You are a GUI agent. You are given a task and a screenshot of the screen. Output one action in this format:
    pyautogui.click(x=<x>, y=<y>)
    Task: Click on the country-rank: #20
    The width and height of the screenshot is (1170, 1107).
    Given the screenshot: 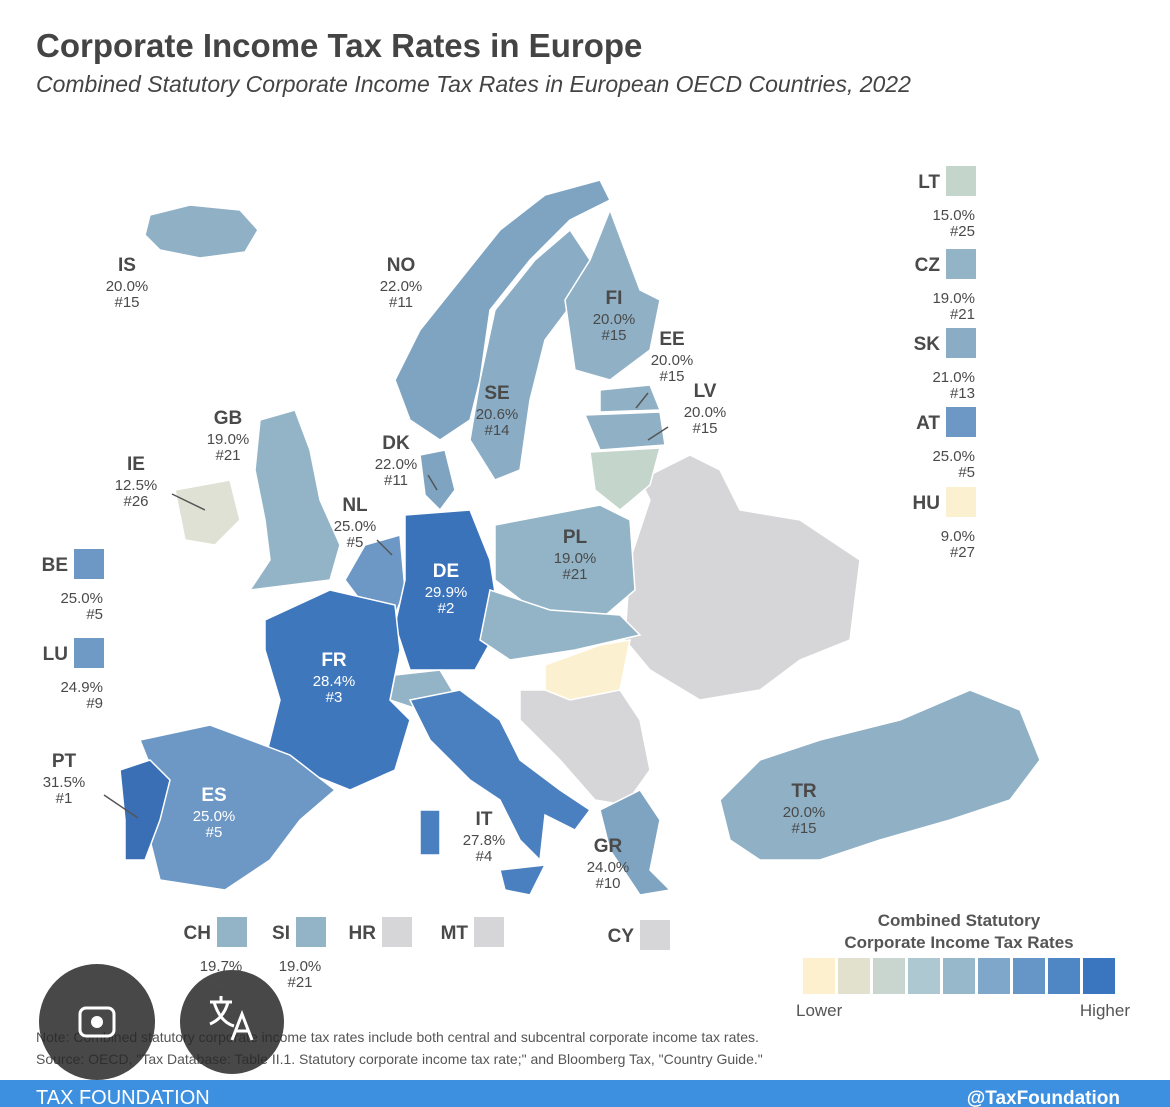 What is the action you would take?
    pyautogui.click(x=220, y=982)
    